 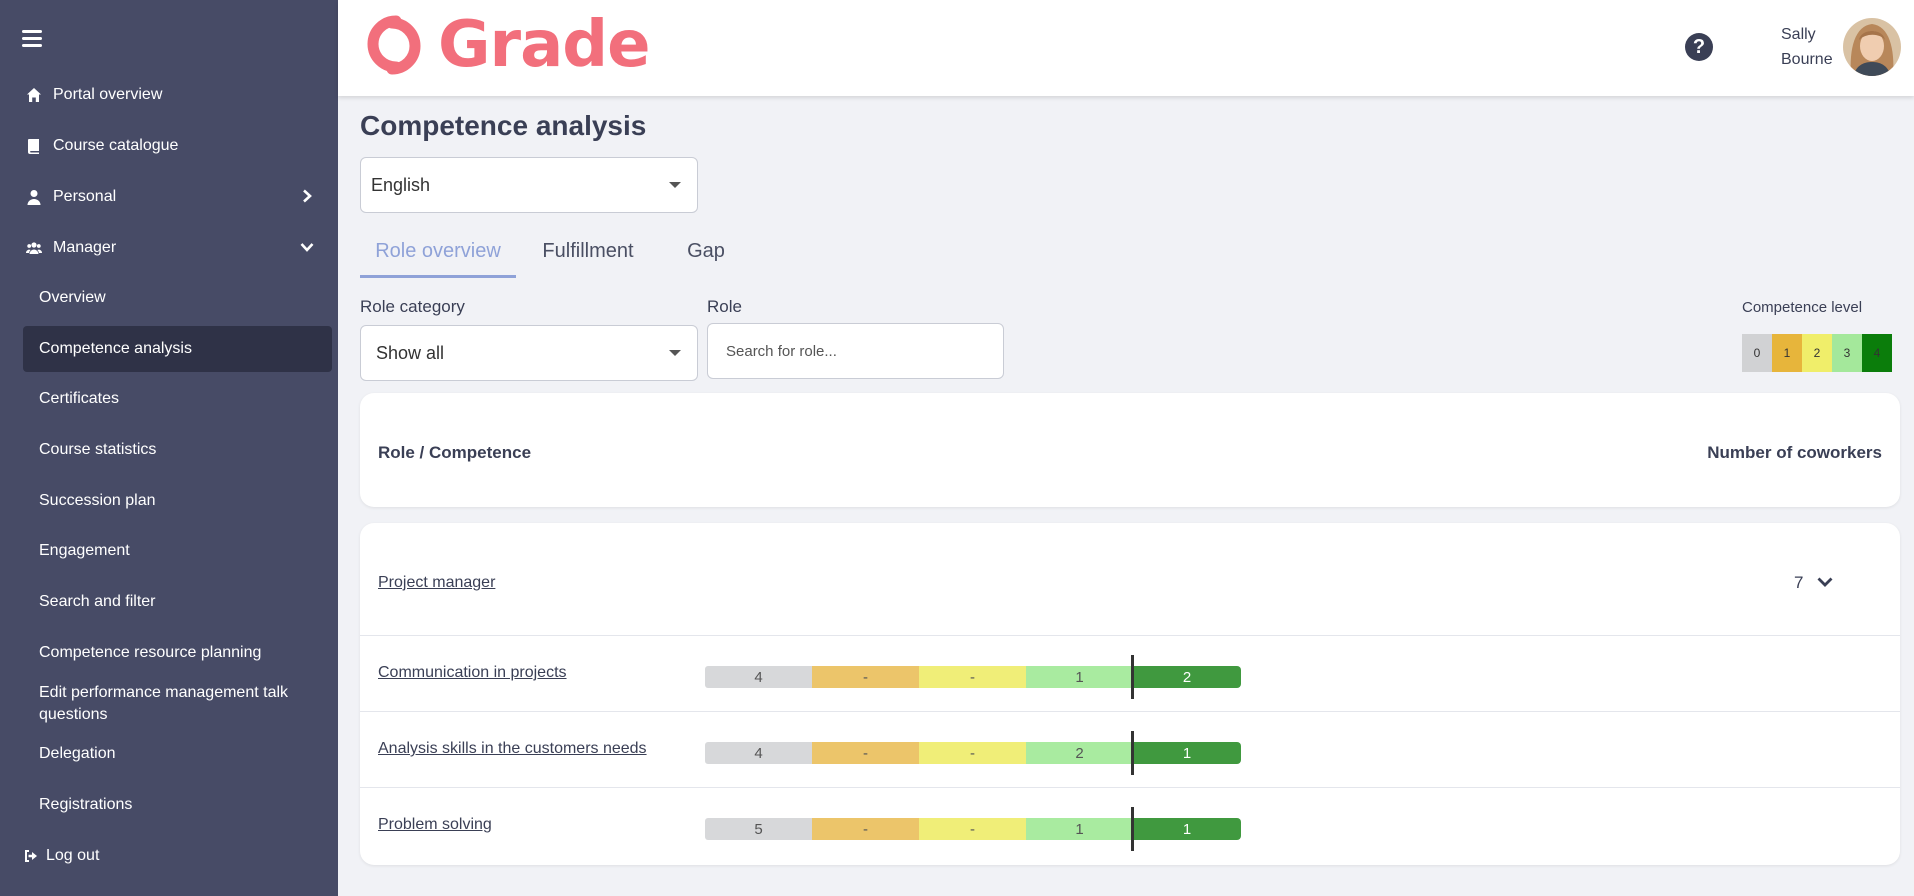 I want to click on competence-level-legend: 0 1 2 3 4, so click(x=1817, y=353).